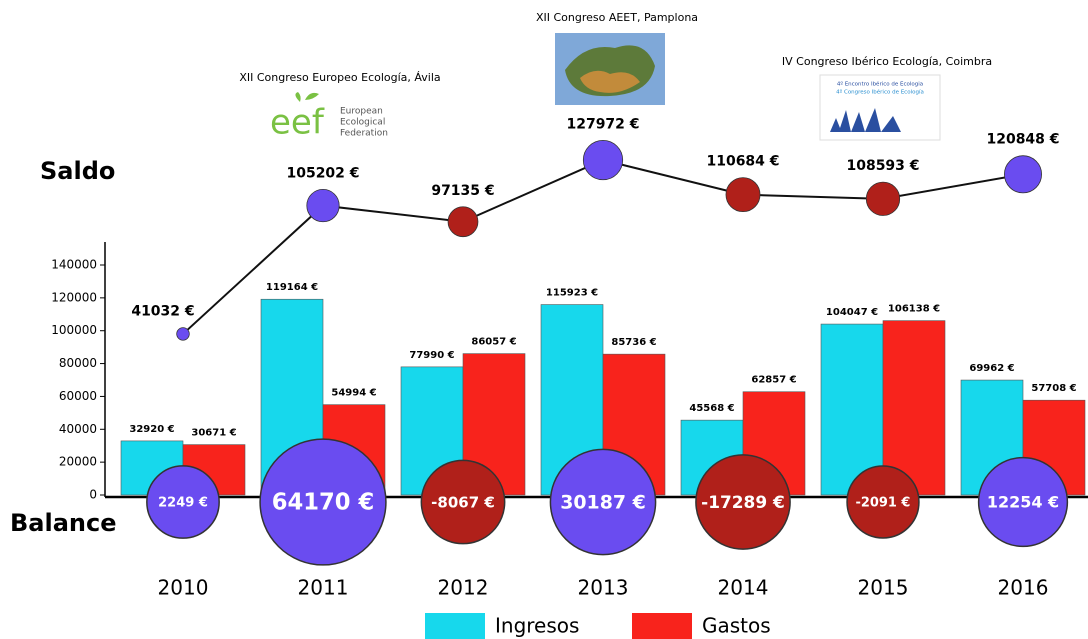  Describe the element at coordinates (364, 134) in the screenshot. I see `eef-line: Federation` at that location.